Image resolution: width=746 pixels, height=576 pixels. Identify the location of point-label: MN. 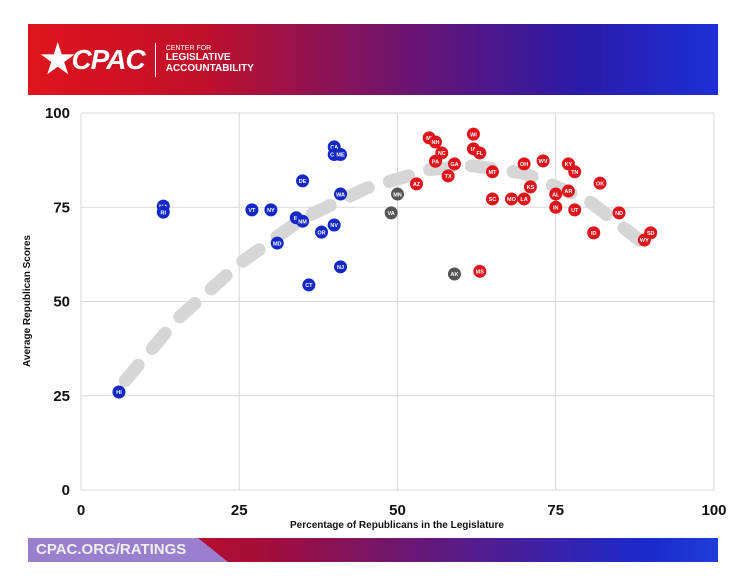
(397, 195).